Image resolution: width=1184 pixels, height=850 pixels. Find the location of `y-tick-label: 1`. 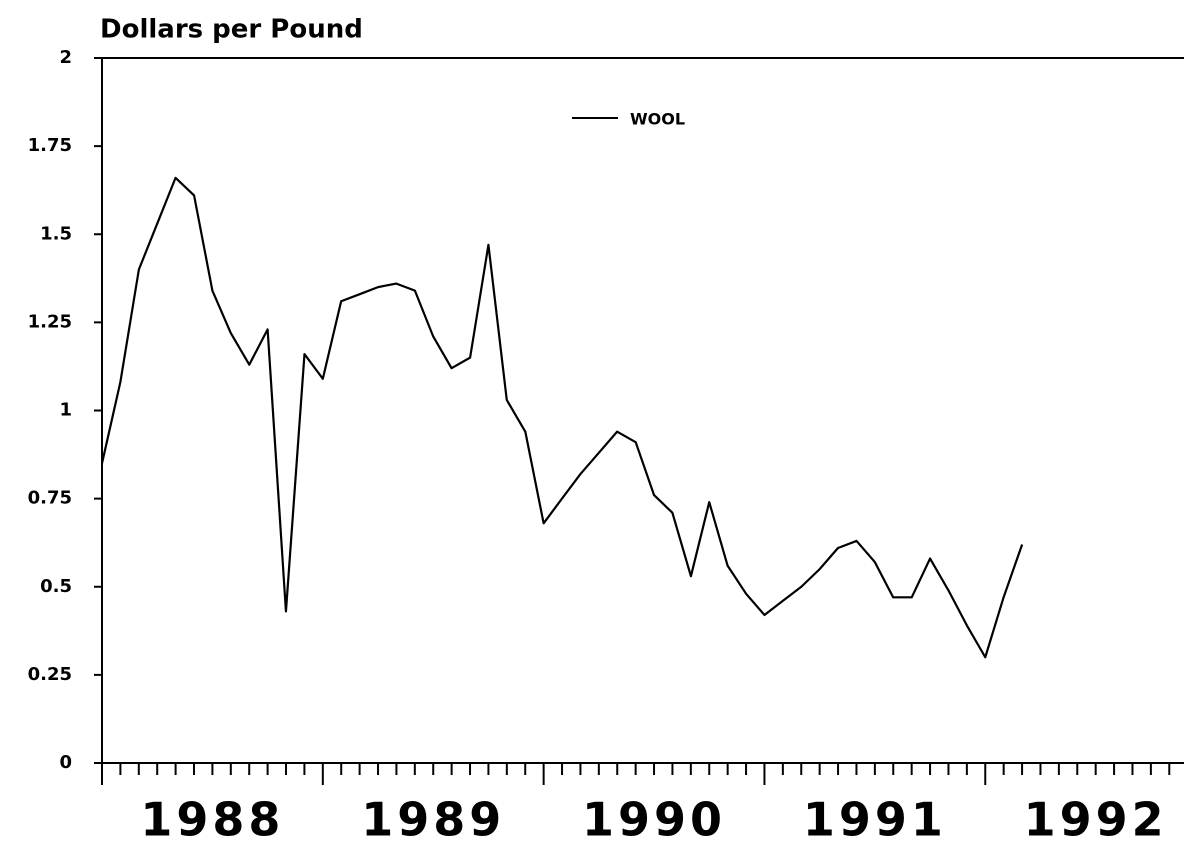

y-tick-label: 1 is located at coordinates (65, 410).